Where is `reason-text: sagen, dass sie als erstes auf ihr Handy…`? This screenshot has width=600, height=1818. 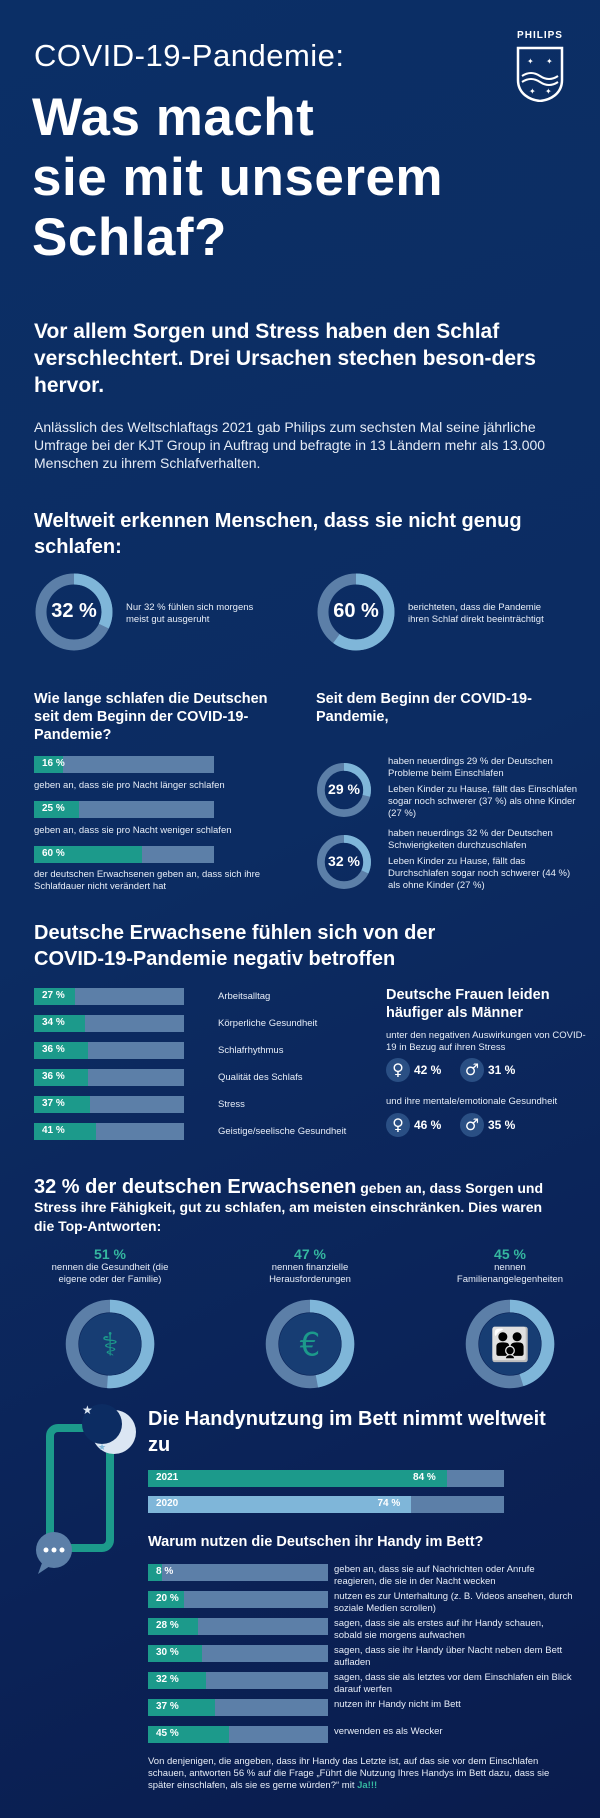
reason-text: sagen, dass sie als erstes auf ihr Handy… is located at coordinates (439, 1629).